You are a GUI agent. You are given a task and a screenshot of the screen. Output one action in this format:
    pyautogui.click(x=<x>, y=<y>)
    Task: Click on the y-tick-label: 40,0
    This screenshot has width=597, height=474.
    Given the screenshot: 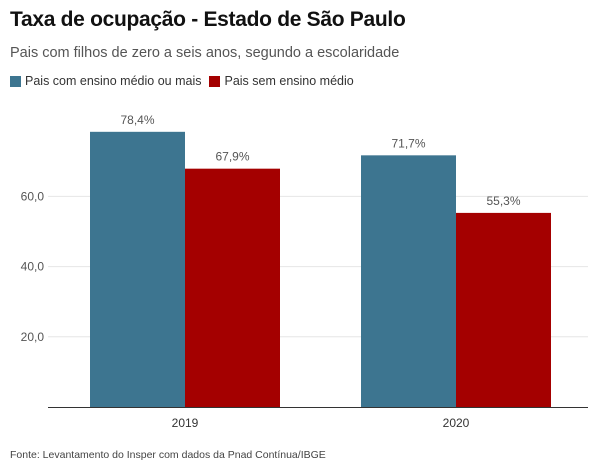 What is the action you would take?
    pyautogui.click(x=33, y=267)
    